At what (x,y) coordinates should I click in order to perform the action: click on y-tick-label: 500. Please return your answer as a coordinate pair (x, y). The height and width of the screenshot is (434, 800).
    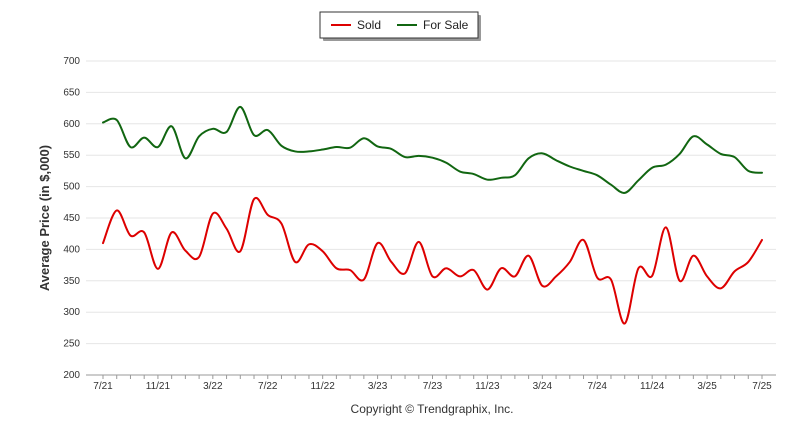
    Looking at the image, I should click on (71, 187).